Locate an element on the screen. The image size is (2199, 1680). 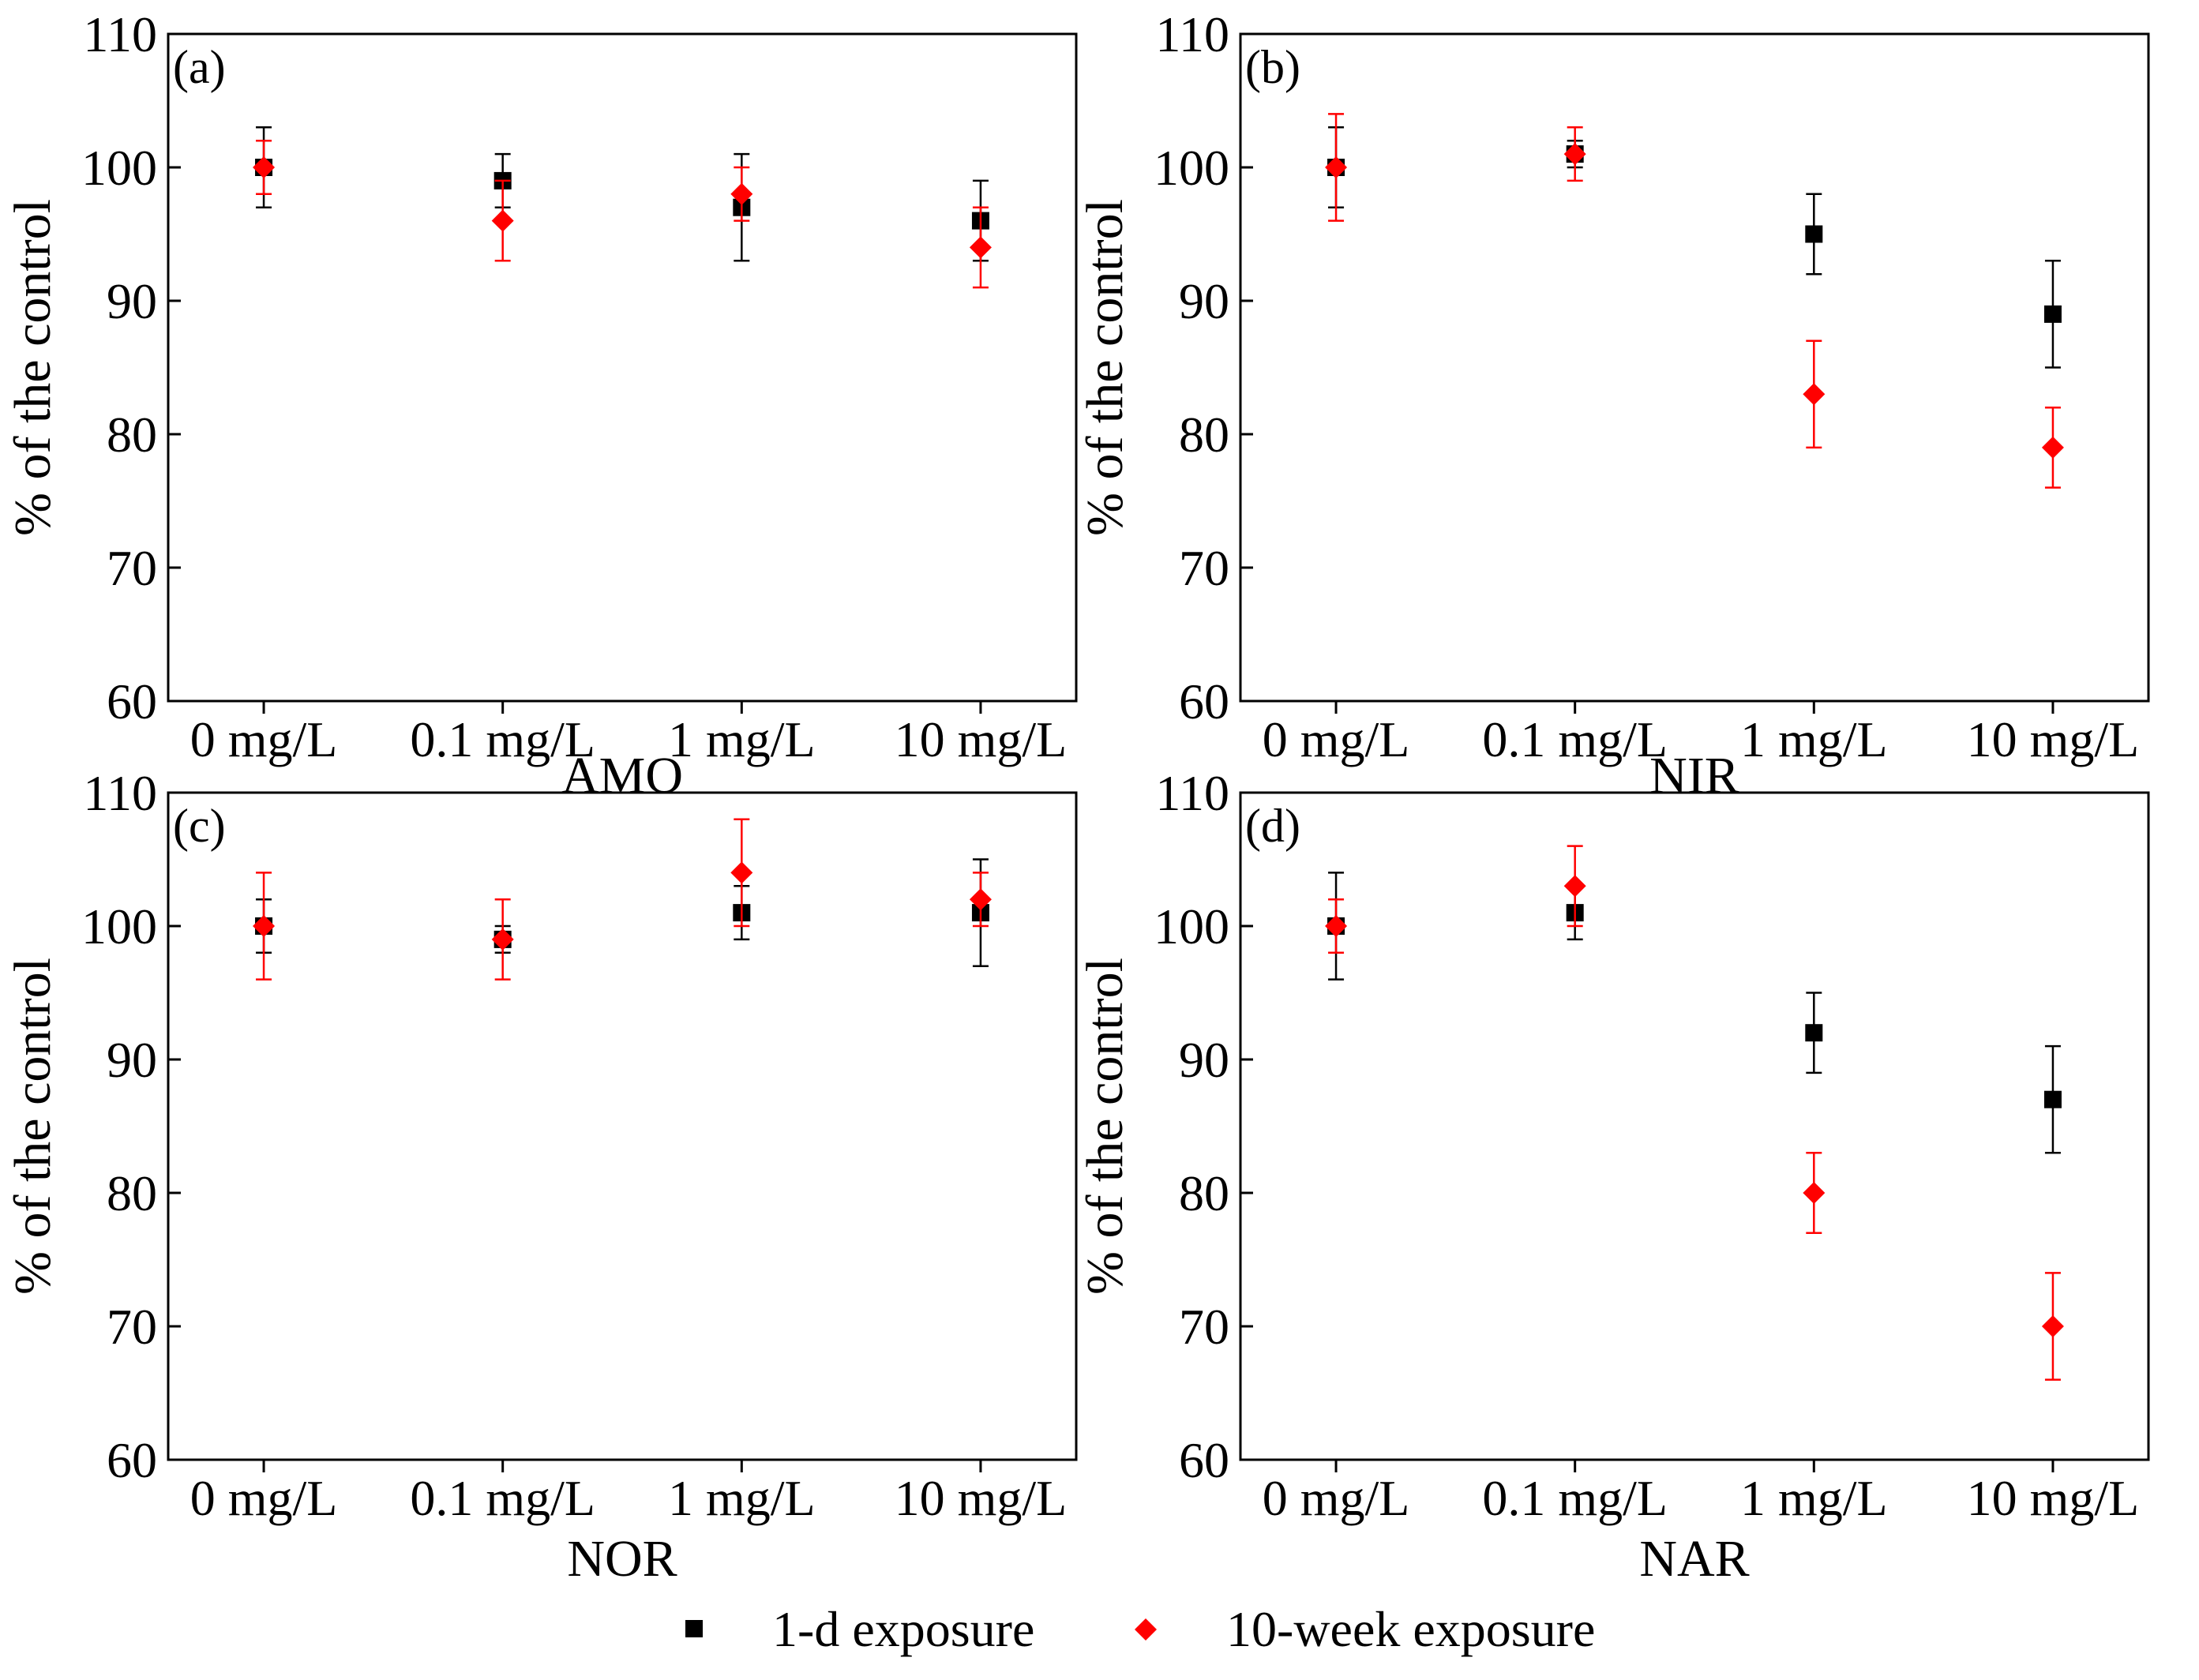
x-axis-title: NOR is located at coordinates (622, 1559).